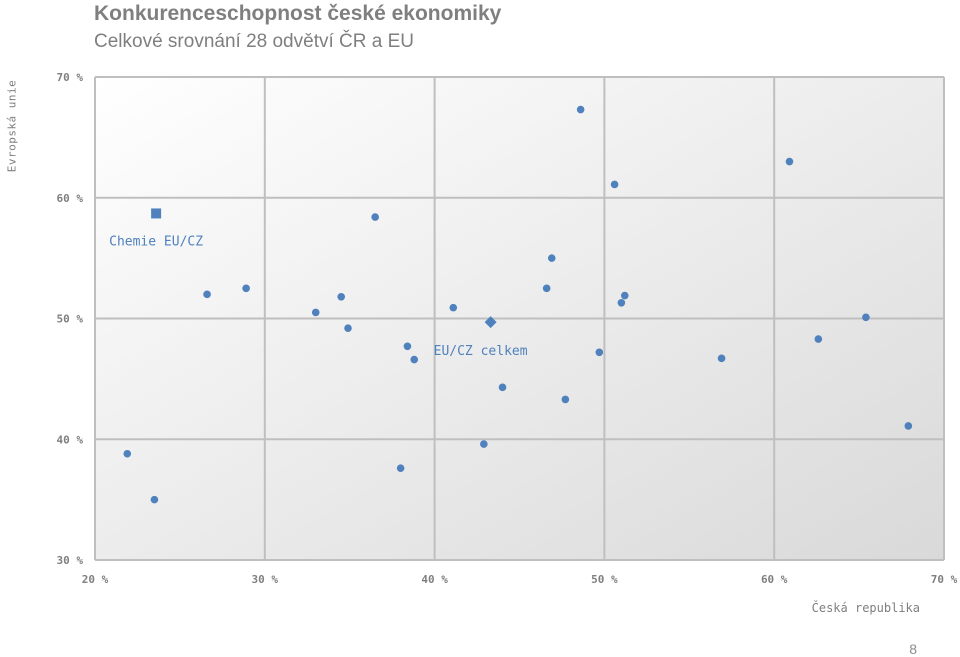  I want to click on x-tick-label: 40 %, so click(434, 579).